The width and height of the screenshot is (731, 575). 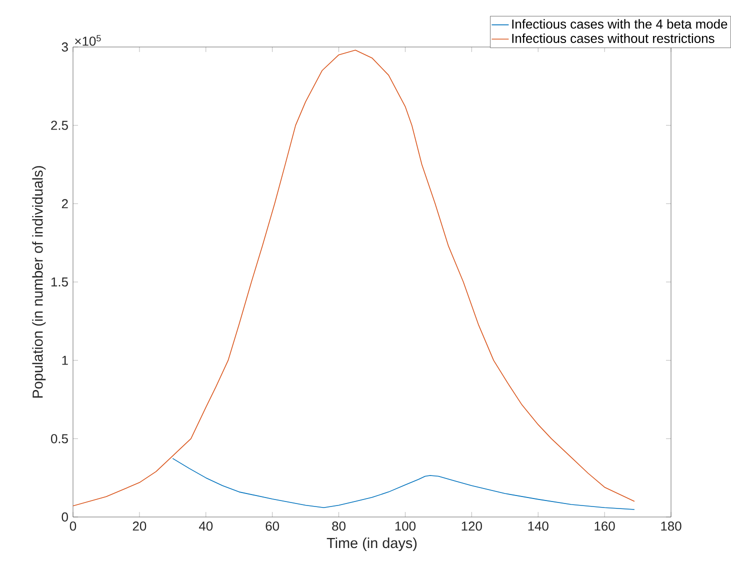 What do you see at coordinates (273, 526) in the screenshot?
I see `x-tick-label: 60` at bounding box center [273, 526].